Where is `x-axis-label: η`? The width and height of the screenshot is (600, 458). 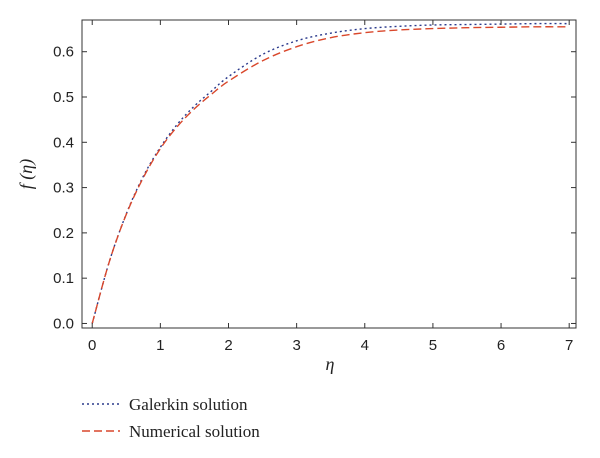
x-axis-label: η is located at coordinates (330, 364).